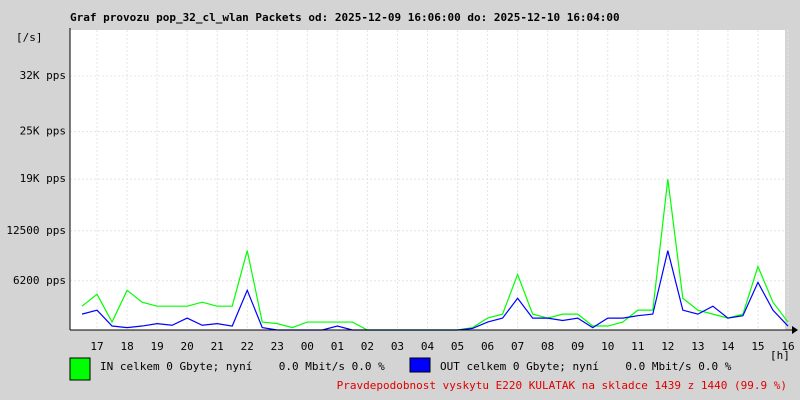  What do you see at coordinates (43, 131) in the screenshot?
I see `y-tick-label: 25K pps` at bounding box center [43, 131].